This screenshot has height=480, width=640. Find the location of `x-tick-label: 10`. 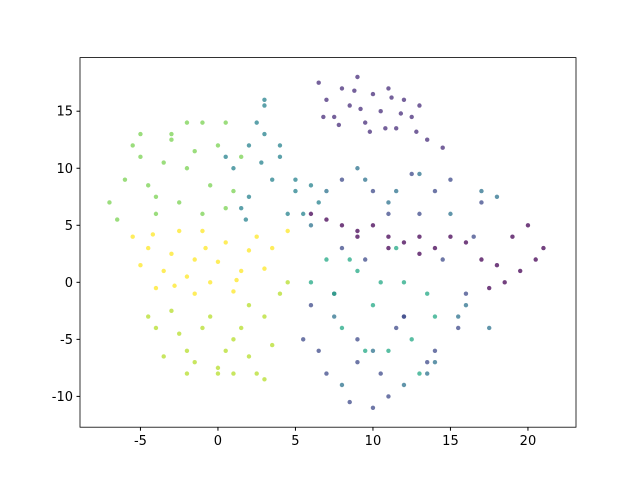

x-tick-label: 10 is located at coordinates (373, 441).